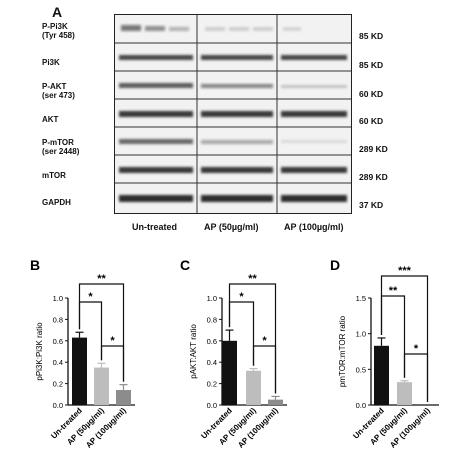 This screenshot has height=474, width=474. Describe the element at coordinates (405, 271) in the screenshot. I see `significance-label: ***` at that location.